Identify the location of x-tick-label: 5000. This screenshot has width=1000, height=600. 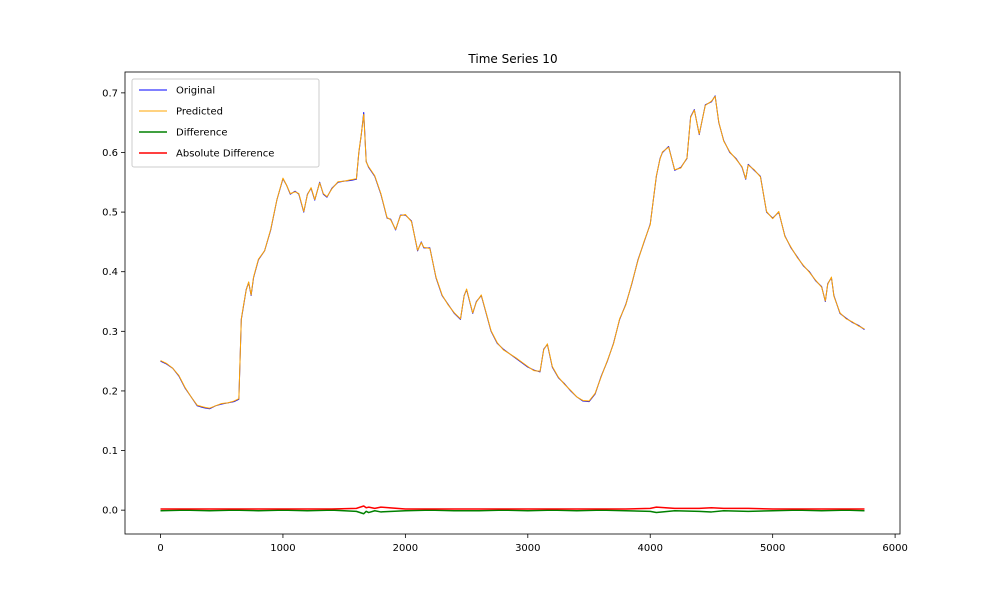
(772, 548).